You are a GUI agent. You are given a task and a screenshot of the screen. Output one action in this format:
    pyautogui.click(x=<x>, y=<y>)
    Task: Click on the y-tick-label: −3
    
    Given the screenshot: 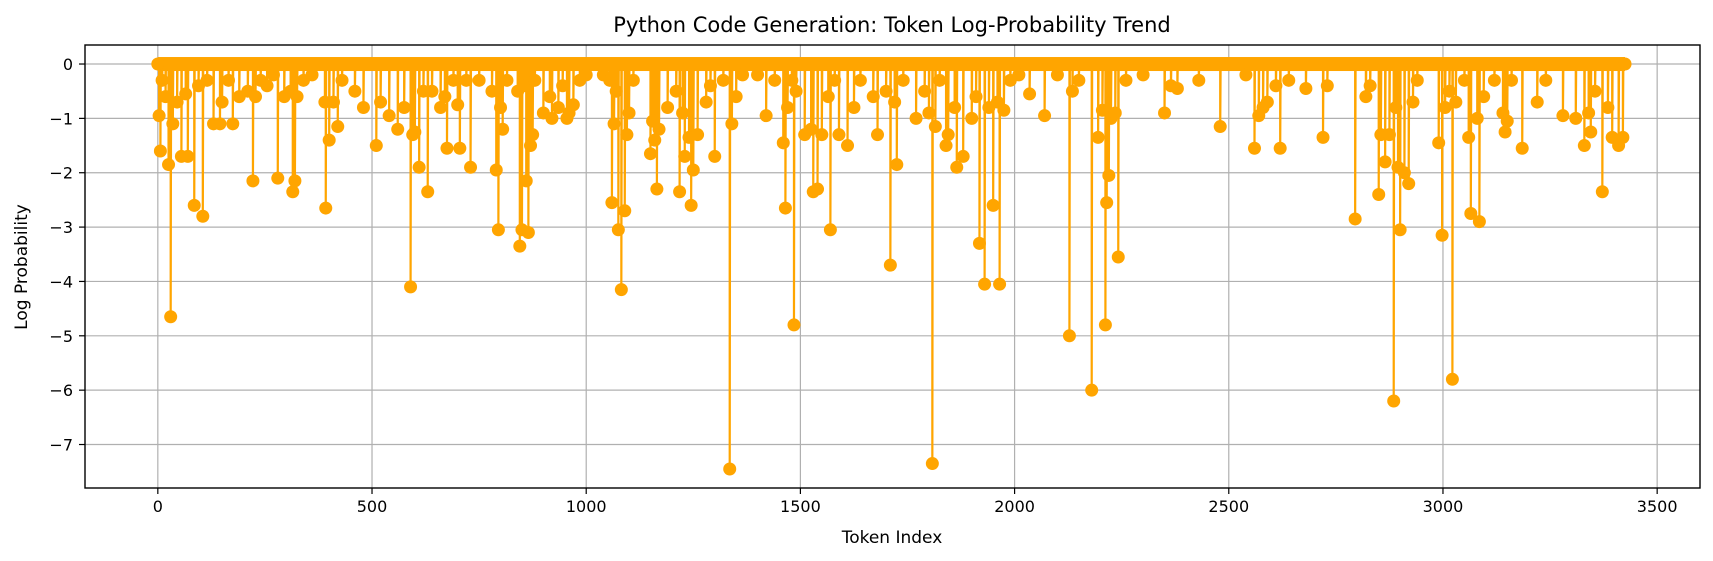 What is the action you would take?
    pyautogui.click(x=61, y=227)
    